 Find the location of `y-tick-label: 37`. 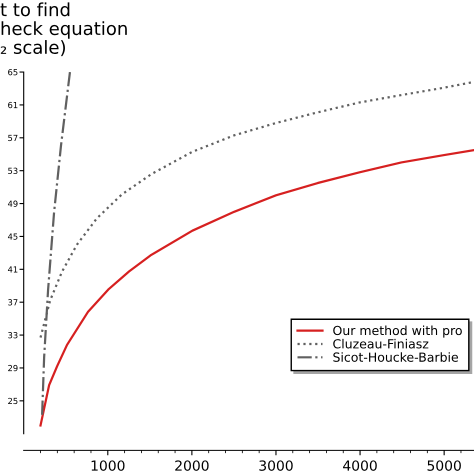

y-tick-label: 37 is located at coordinates (13, 302).